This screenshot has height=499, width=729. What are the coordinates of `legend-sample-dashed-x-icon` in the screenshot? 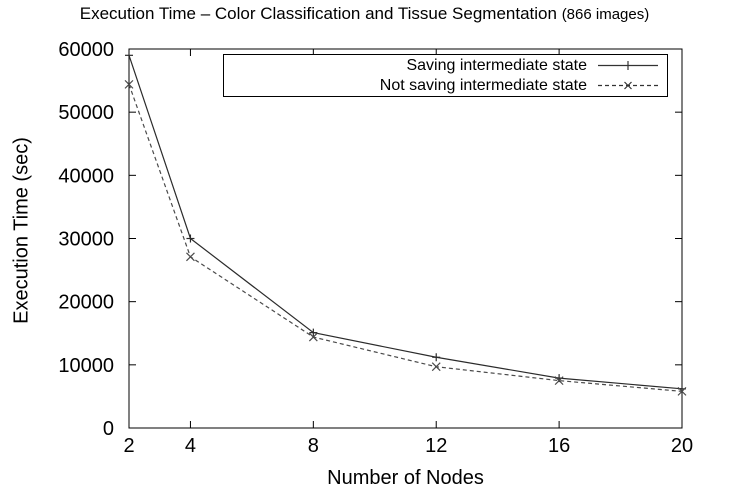 It's located at (628, 85).